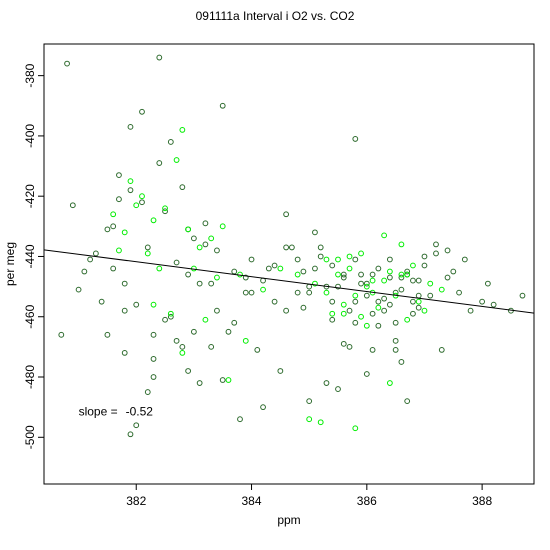 This screenshot has height=550, width=550. What do you see at coordinates (98, 412) in the screenshot?
I see `slope-label: slope =` at bounding box center [98, 412].